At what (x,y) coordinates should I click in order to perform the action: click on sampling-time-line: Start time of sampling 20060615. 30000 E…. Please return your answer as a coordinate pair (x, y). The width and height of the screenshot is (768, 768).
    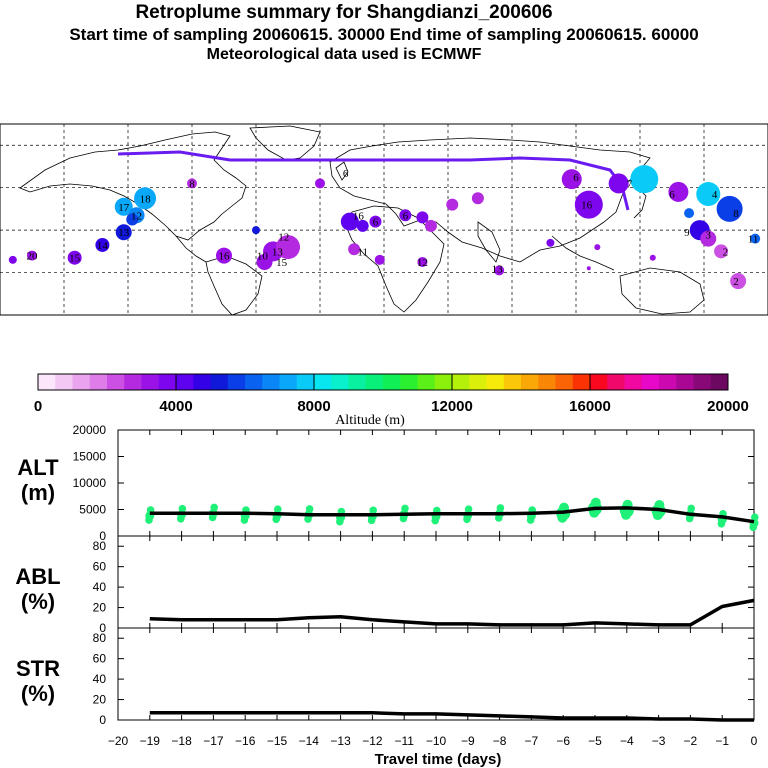
    Looking at the image, I should click on (384, 34).